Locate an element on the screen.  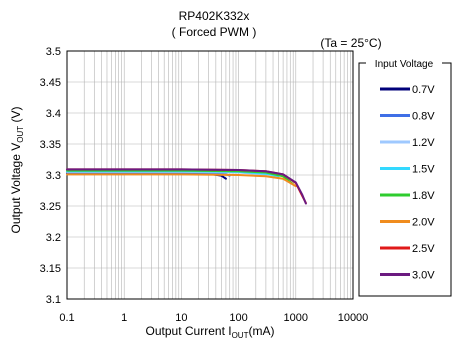
y-tick-label: 3.35 is located at coordinates (50, 145).